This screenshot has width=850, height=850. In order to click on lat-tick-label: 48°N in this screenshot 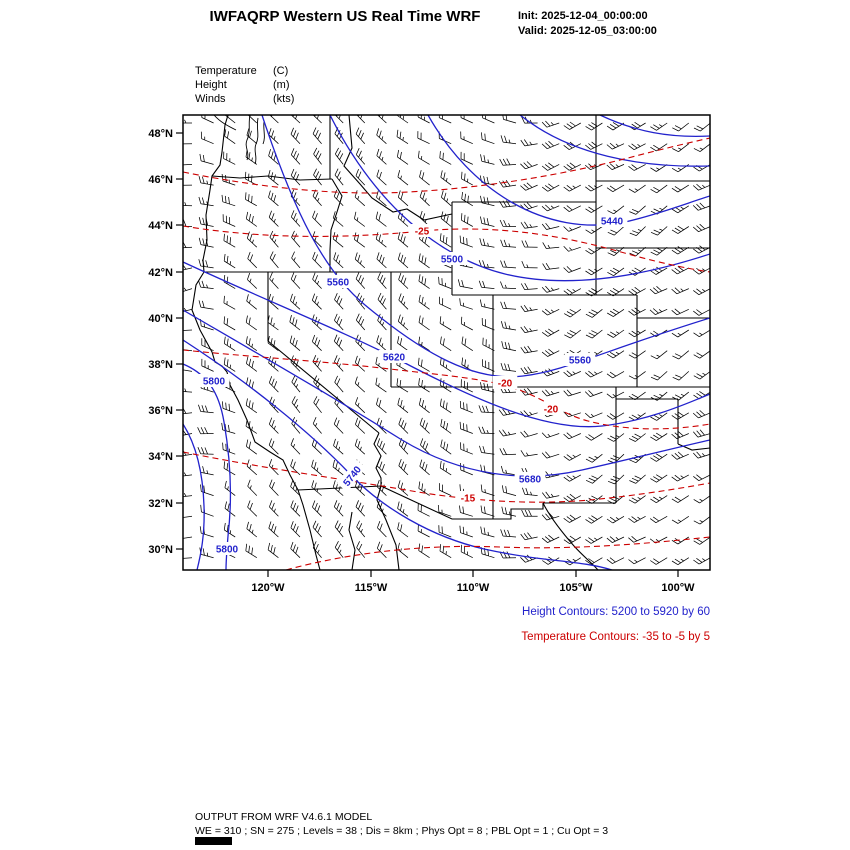, I will do `click(160, 134)`.